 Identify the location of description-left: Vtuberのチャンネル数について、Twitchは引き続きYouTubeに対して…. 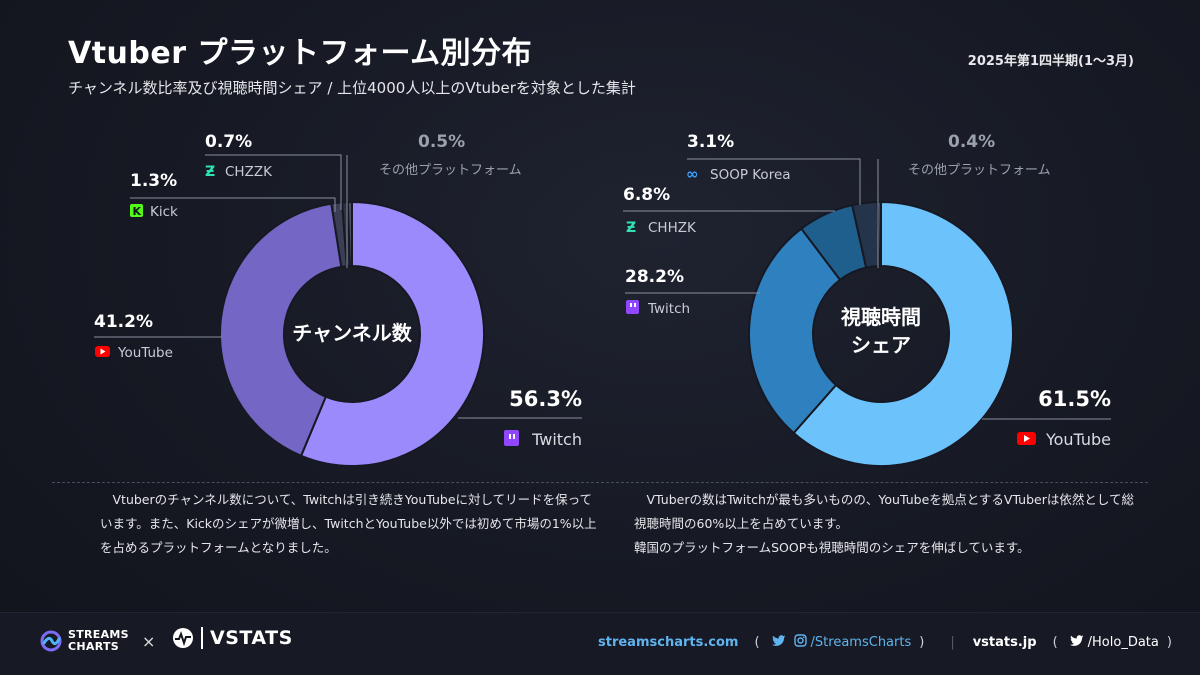
(348, 523).